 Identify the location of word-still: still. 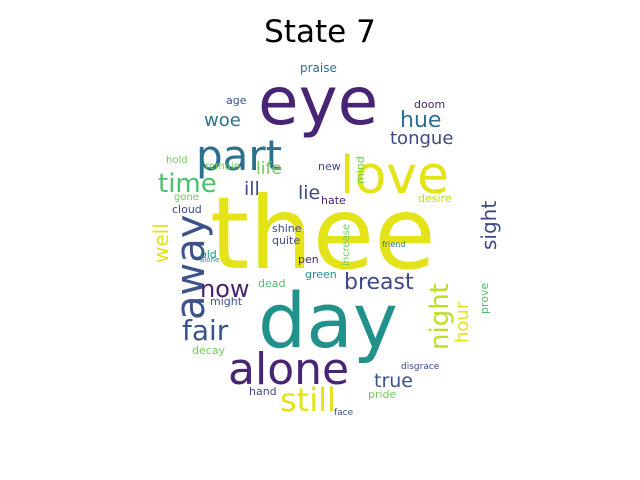
(308, 400).